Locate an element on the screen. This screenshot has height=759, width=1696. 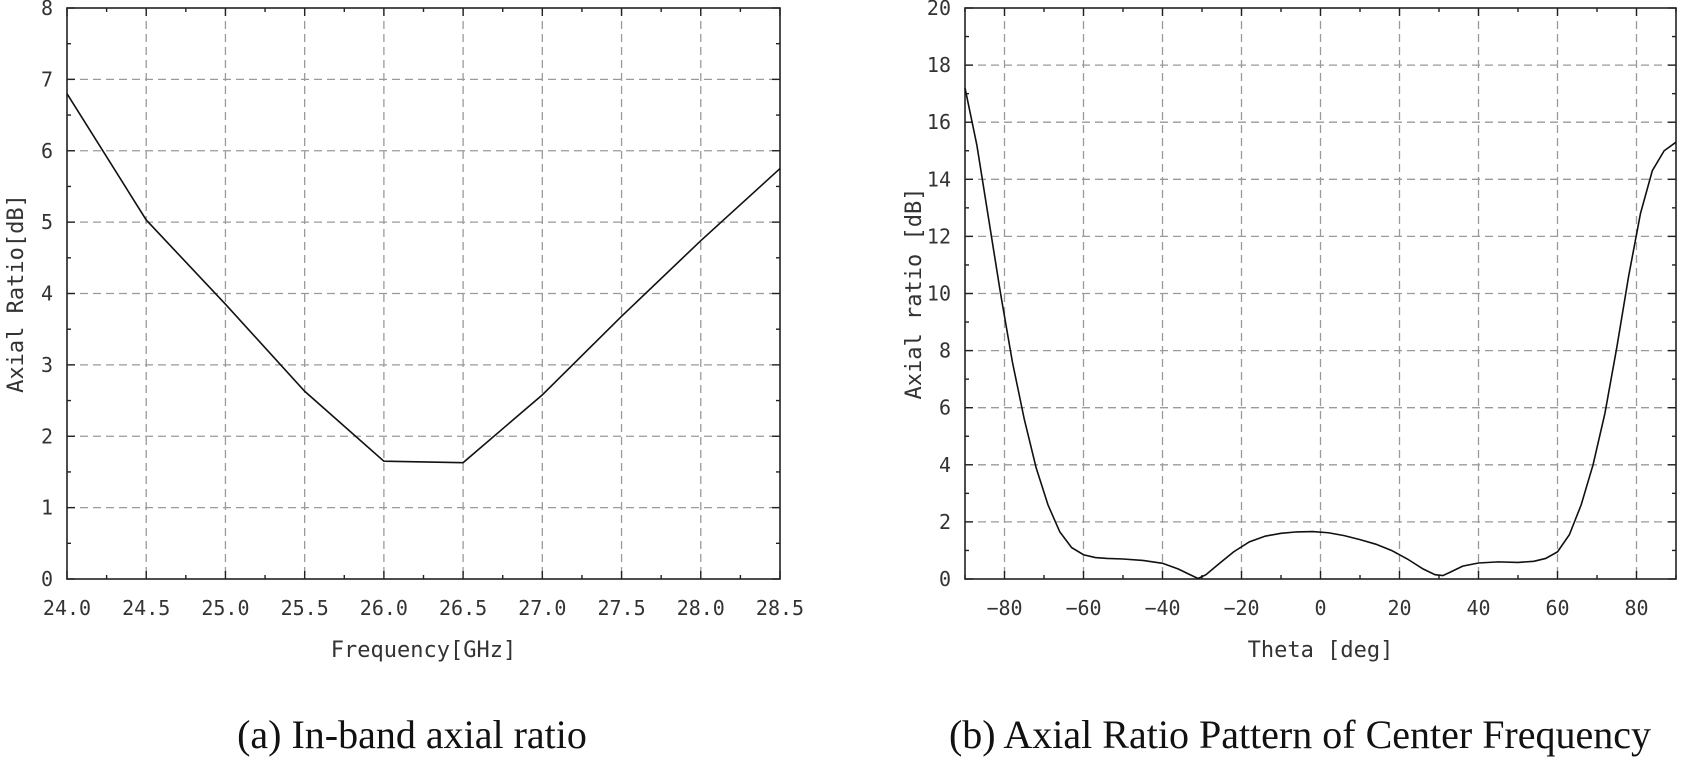
x-tick-label: 24.5 is located at coordinates (146, 608).